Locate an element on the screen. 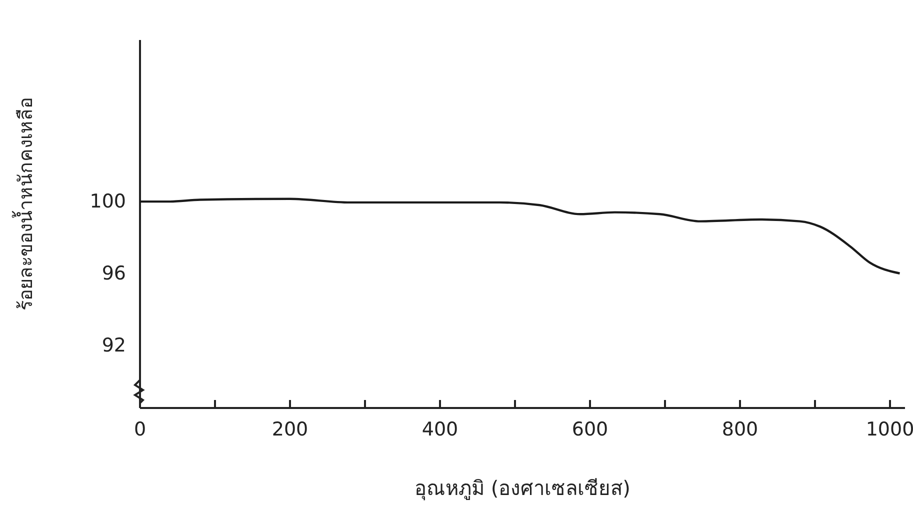 The image size is (913, 528). x-tick-label: 800 is located at coordinates (740, 429).